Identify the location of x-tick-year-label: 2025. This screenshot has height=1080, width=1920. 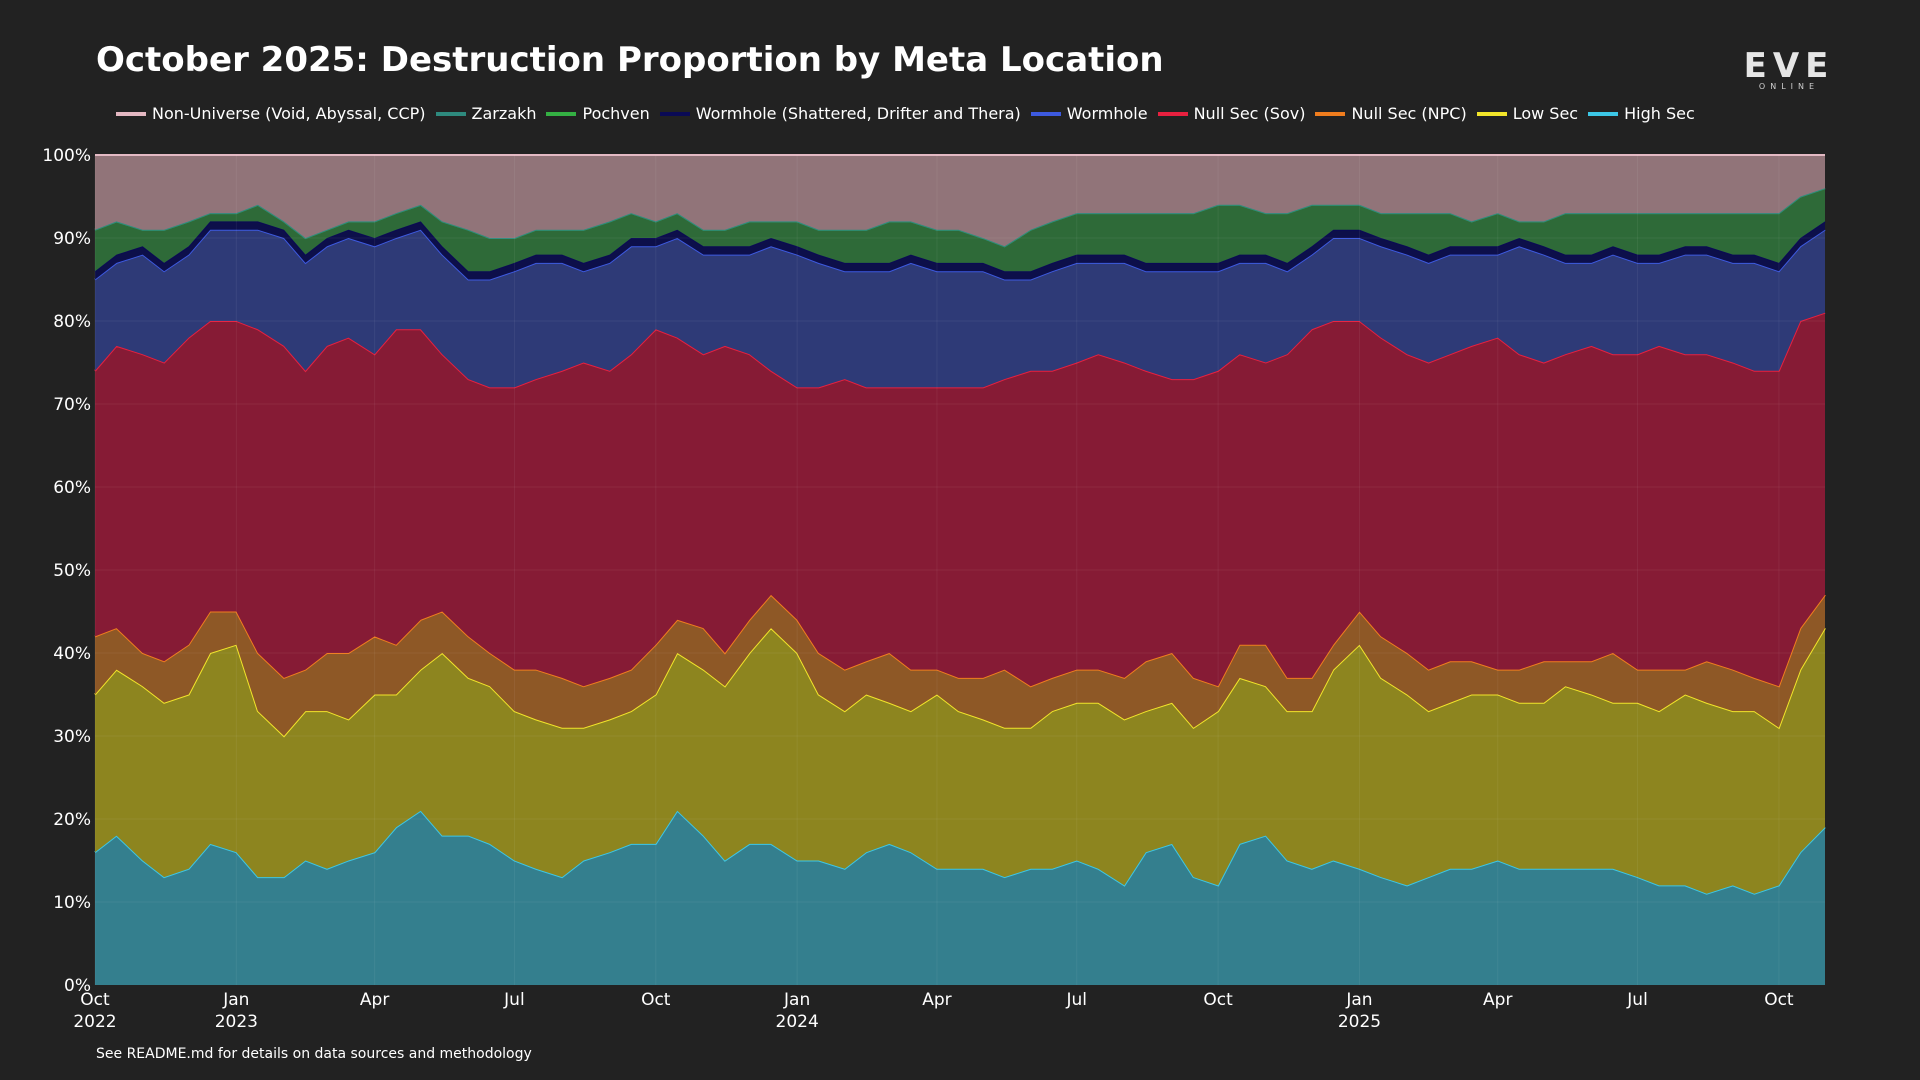
(1359, 1022).